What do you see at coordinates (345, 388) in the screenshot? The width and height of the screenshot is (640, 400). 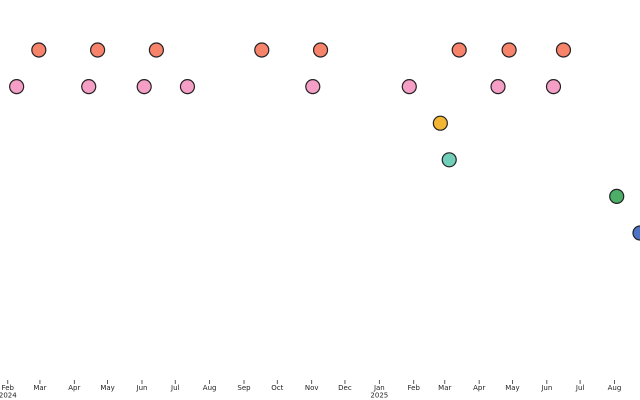 I see `x-tick-label: Dec` at bounding box center [345, 388].